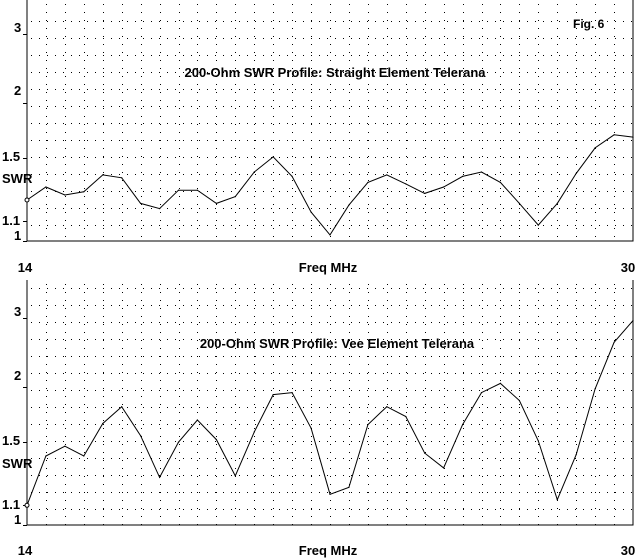  I want to click on x-axis-label: Freq MHz, so click(328, 267).